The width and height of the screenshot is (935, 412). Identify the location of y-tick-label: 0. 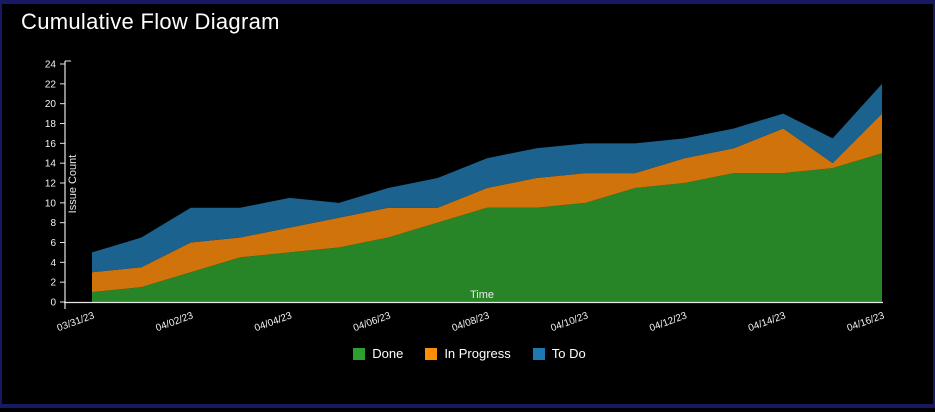
(53, 303).